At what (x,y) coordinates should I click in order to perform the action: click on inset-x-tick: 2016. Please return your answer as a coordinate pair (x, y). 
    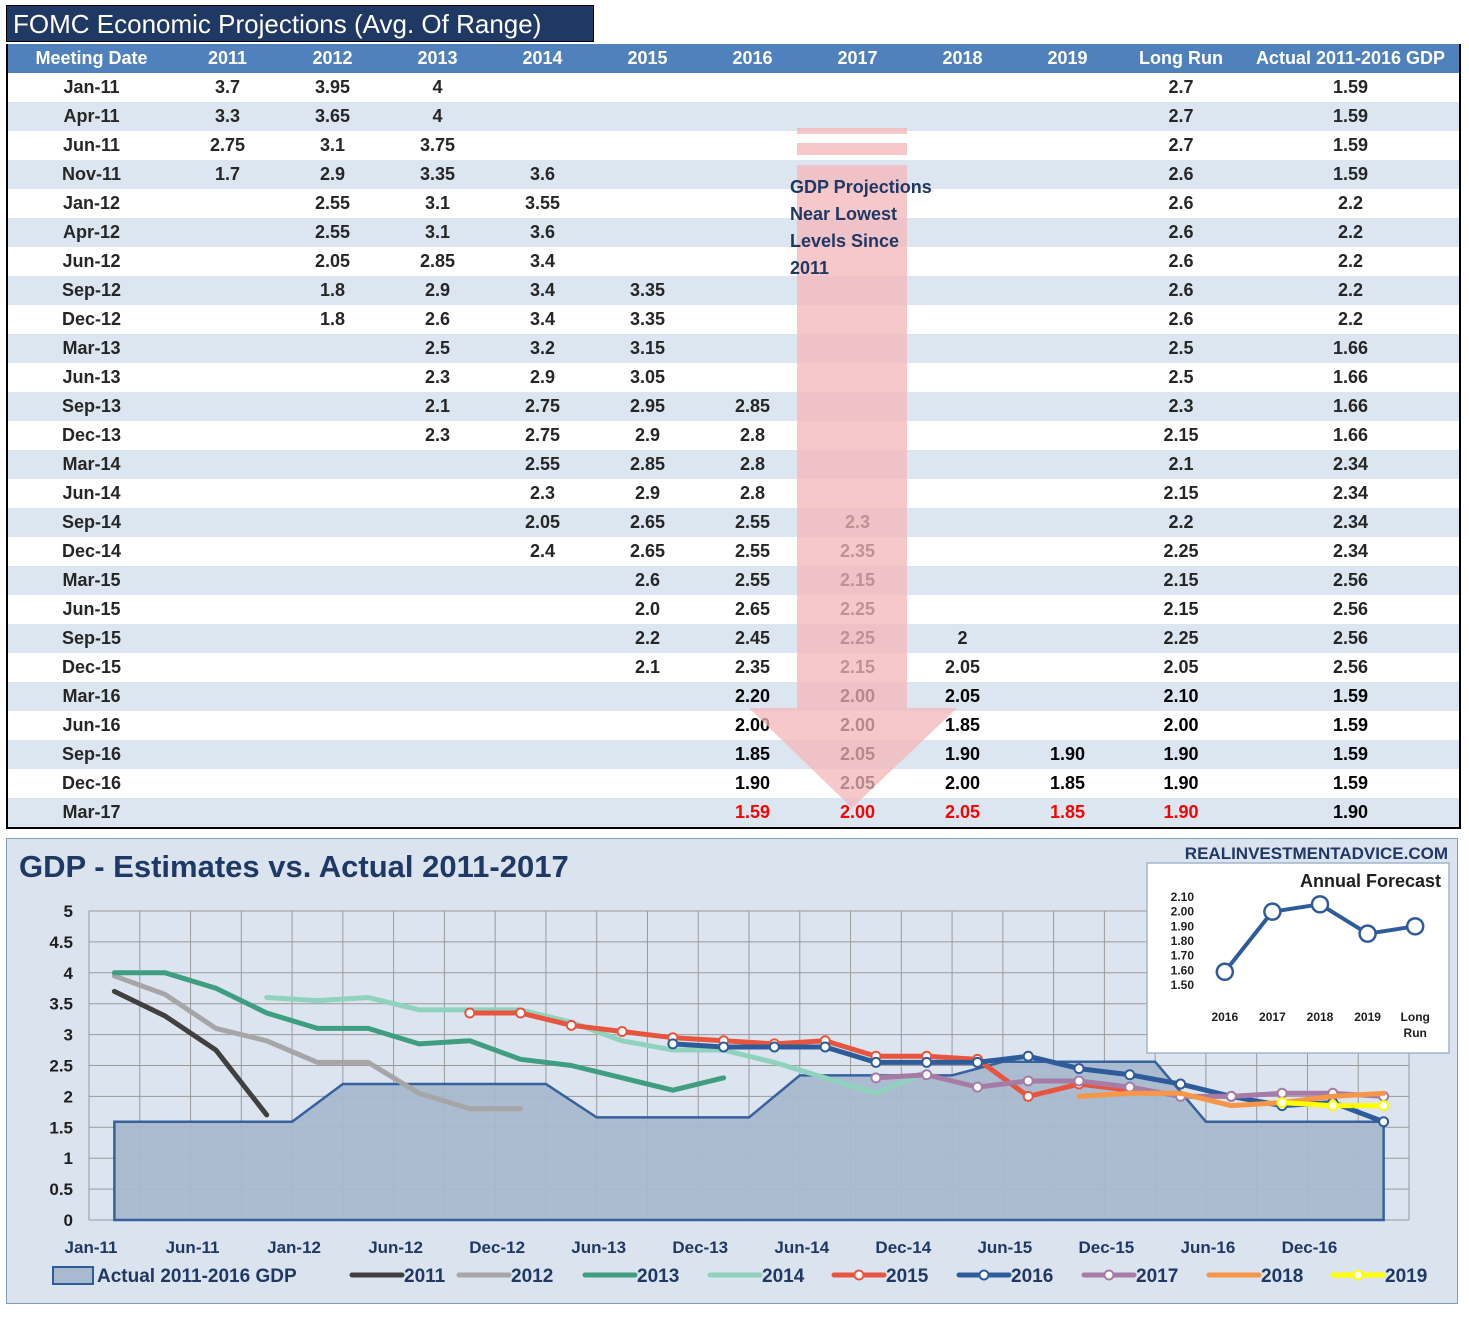
    Looking at the image, I should click on (1224, 1017).